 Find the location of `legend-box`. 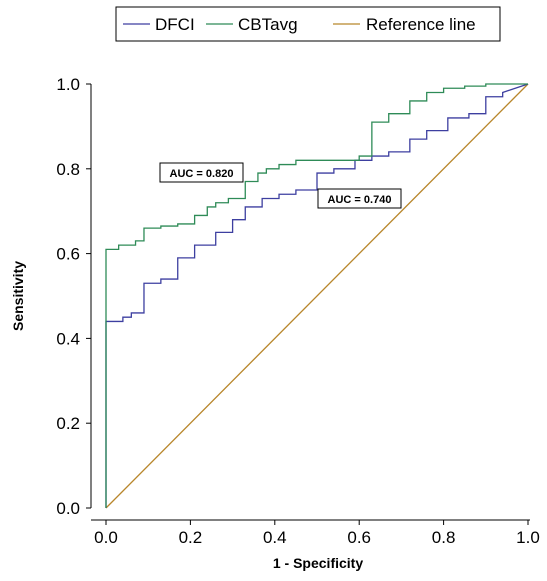

legend-box is located at coordinates (308, 24).